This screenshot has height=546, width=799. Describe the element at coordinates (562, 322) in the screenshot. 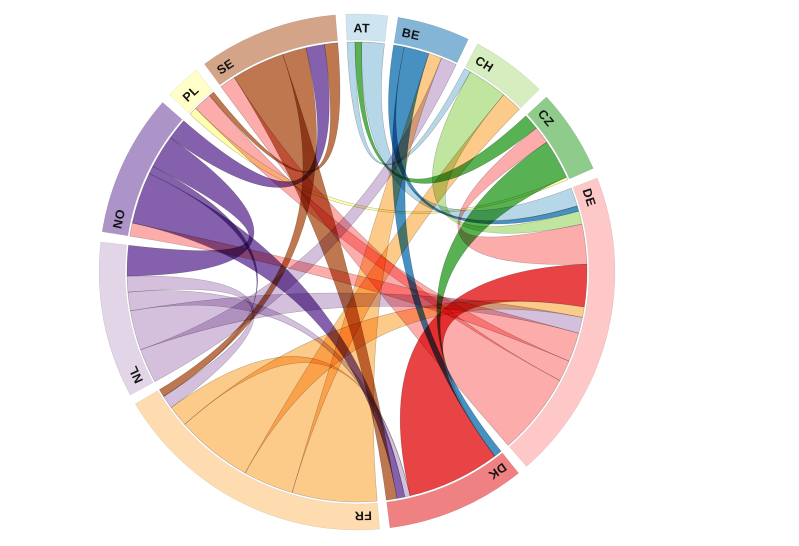

I see `arc-DE` at that location.